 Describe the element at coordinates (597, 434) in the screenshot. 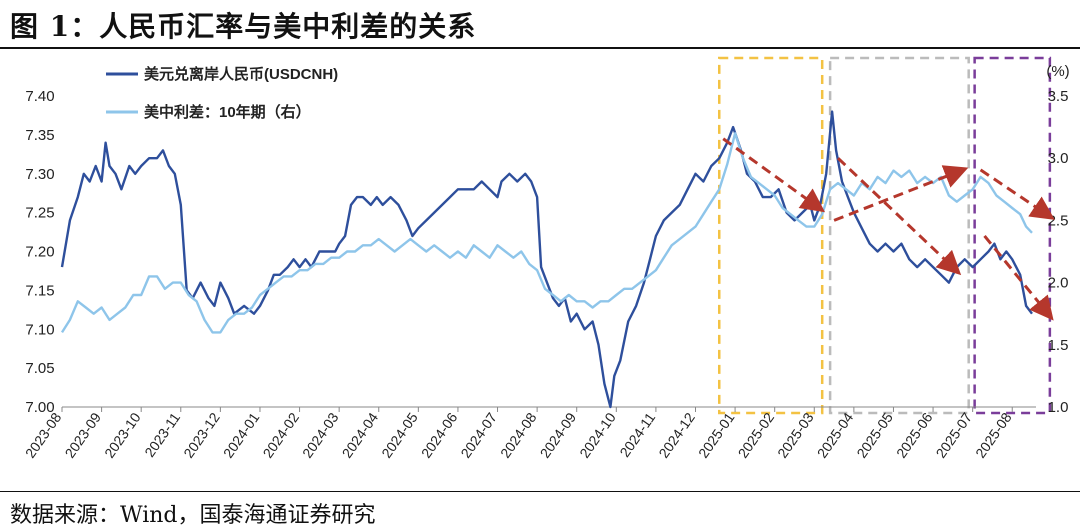

I see `x-tick-label: 2024-10` at that location.